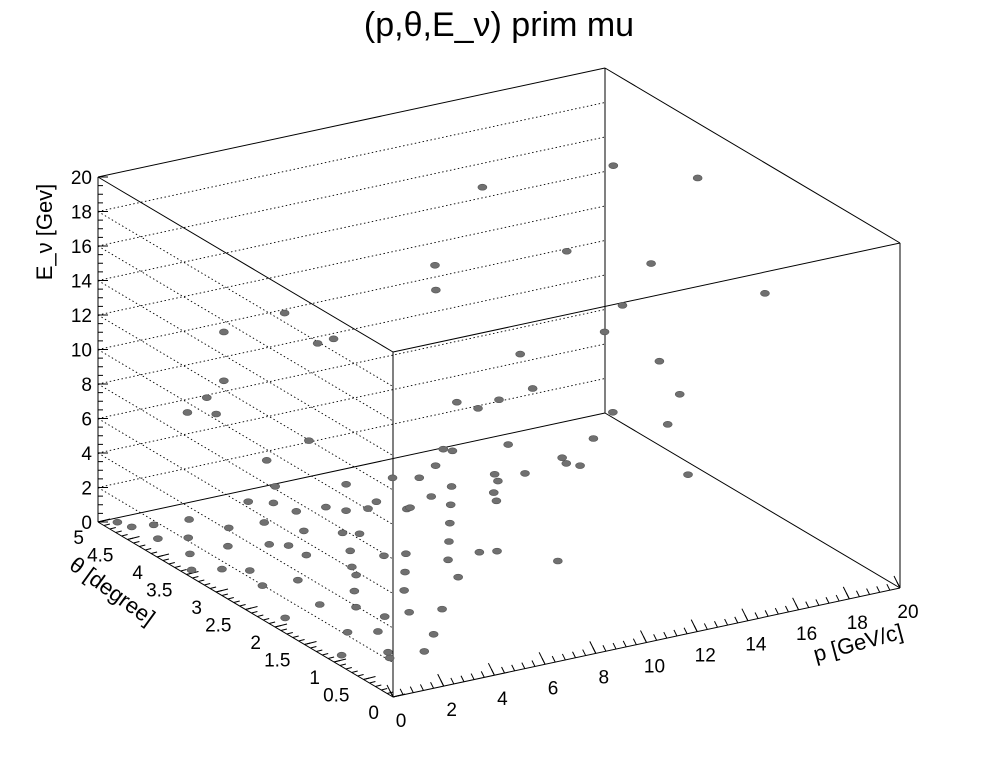 Image resolution: width=998 pixels, height=774 pixels. What do you see at coordinates (137, 573) in the screenshot?
I see `y-tick-label: 4` at bounding box center [137, 573].